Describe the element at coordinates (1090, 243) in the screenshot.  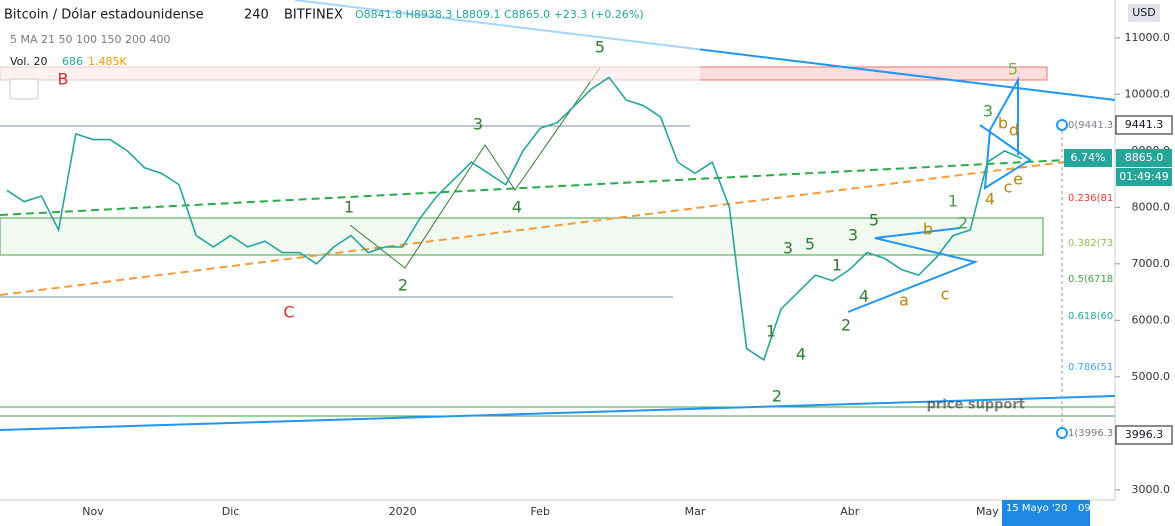
I see `fib-label: 0.382(73` at that location.